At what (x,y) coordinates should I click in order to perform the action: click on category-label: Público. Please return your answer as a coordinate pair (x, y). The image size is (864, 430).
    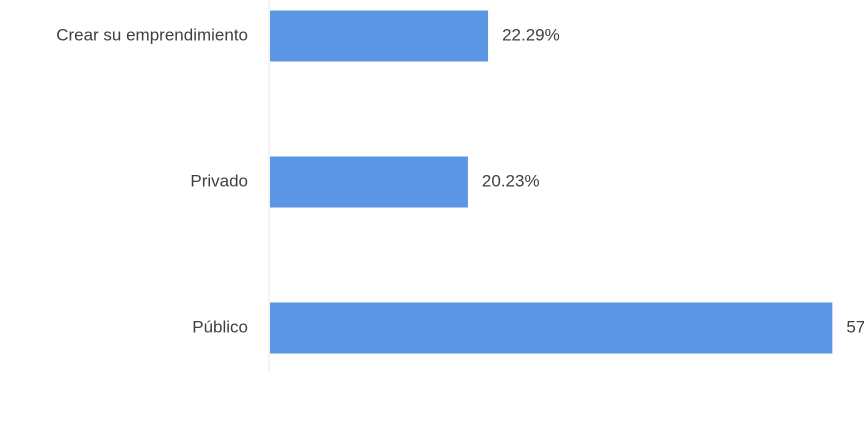
    Looking at the image, I should click on (220, 326).